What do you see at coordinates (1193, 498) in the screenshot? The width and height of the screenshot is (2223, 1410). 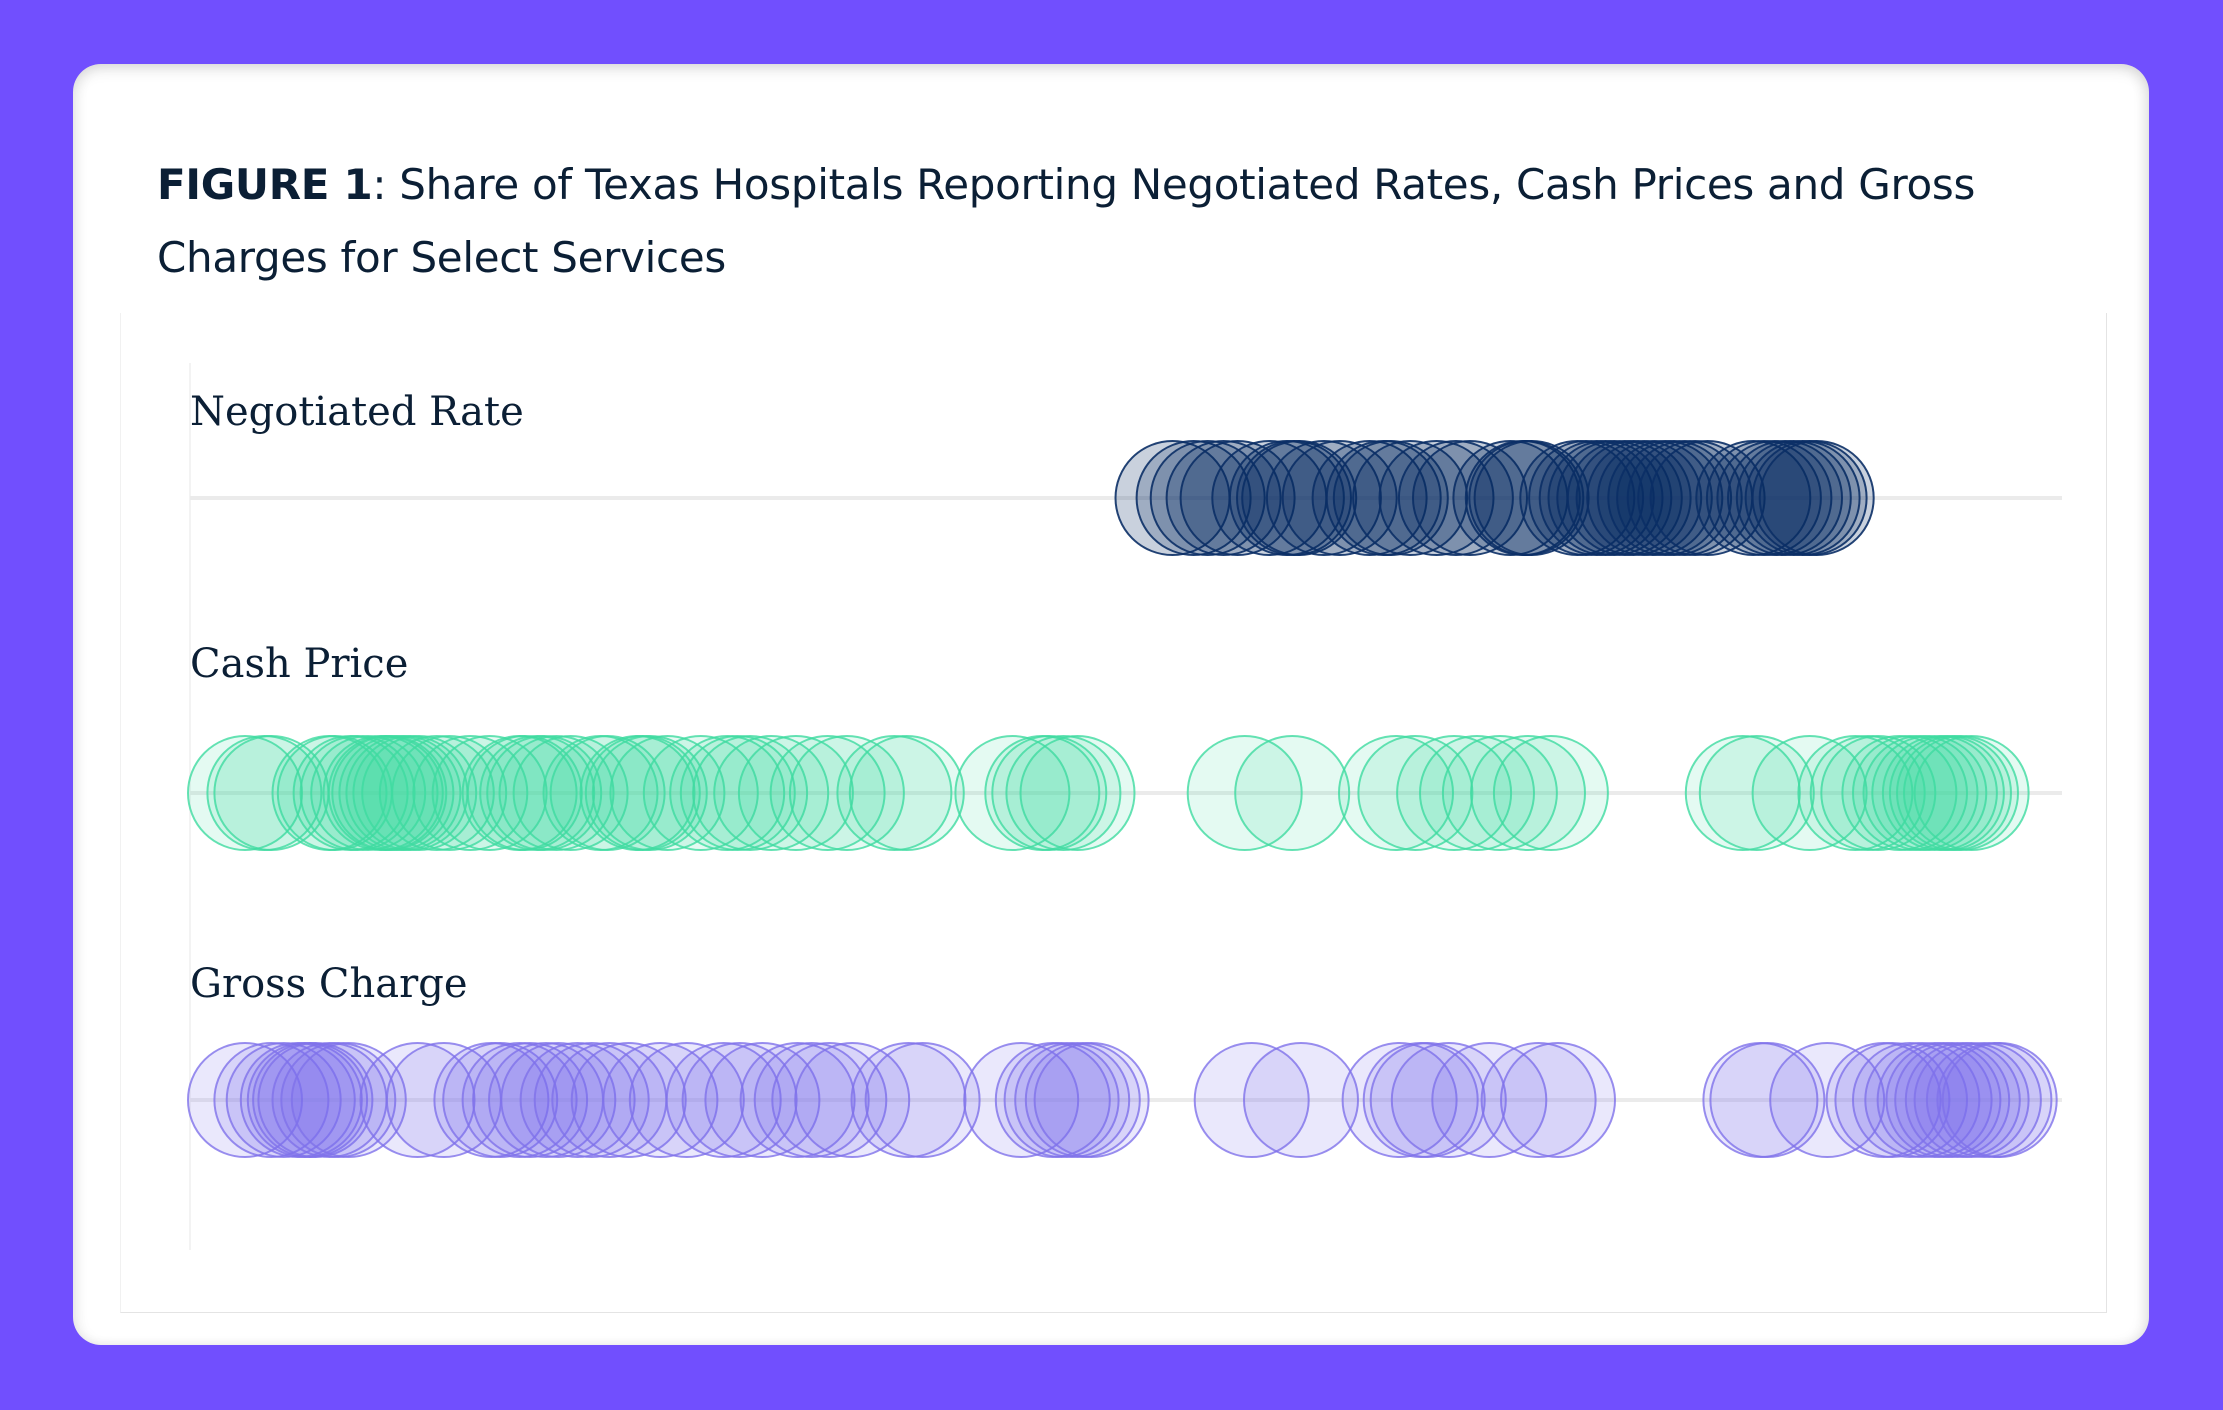 I see `data-point: Negotiated Rate: 53.9%` at bounding box center [1193, 498].